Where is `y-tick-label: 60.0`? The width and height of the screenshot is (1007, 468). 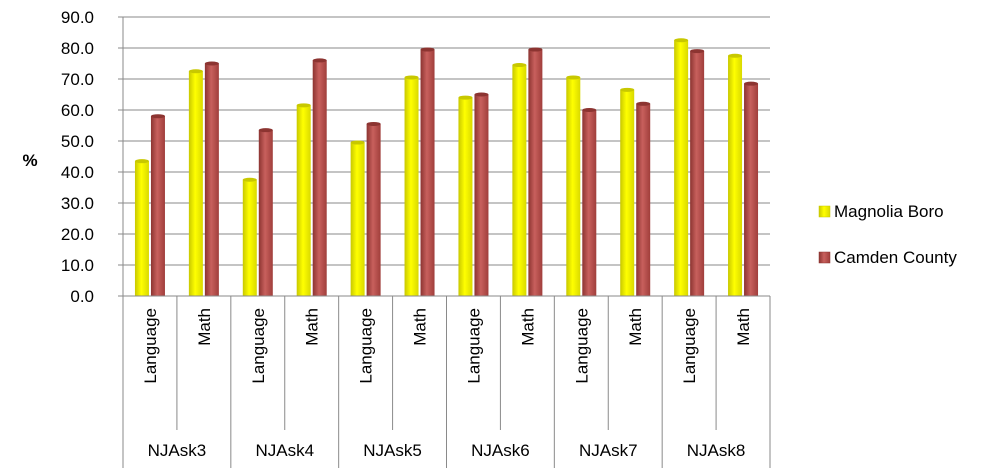 y-tick-label: 60.0 is located at coordinates (77, 110).